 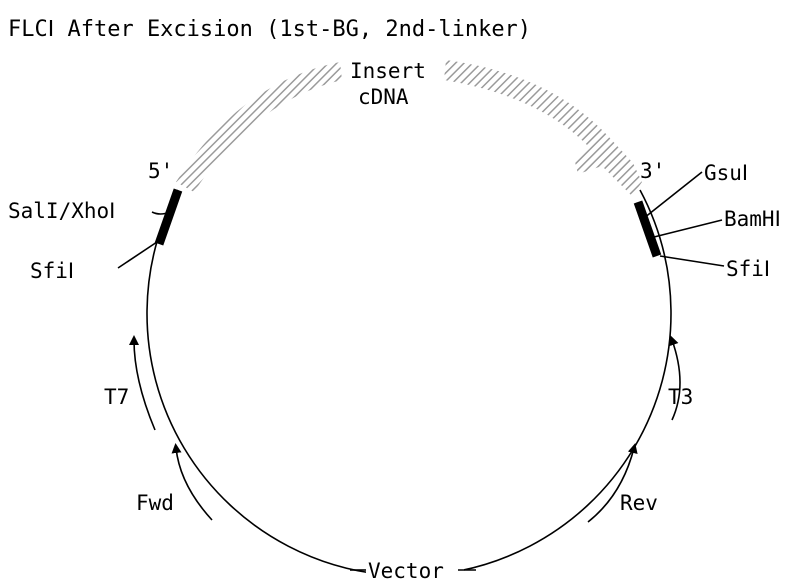 What do you see at coordinates (752, 219) in the screenshot?
I see `bamh-site-label: BamHⅠ` at bounding box center [752, 219].